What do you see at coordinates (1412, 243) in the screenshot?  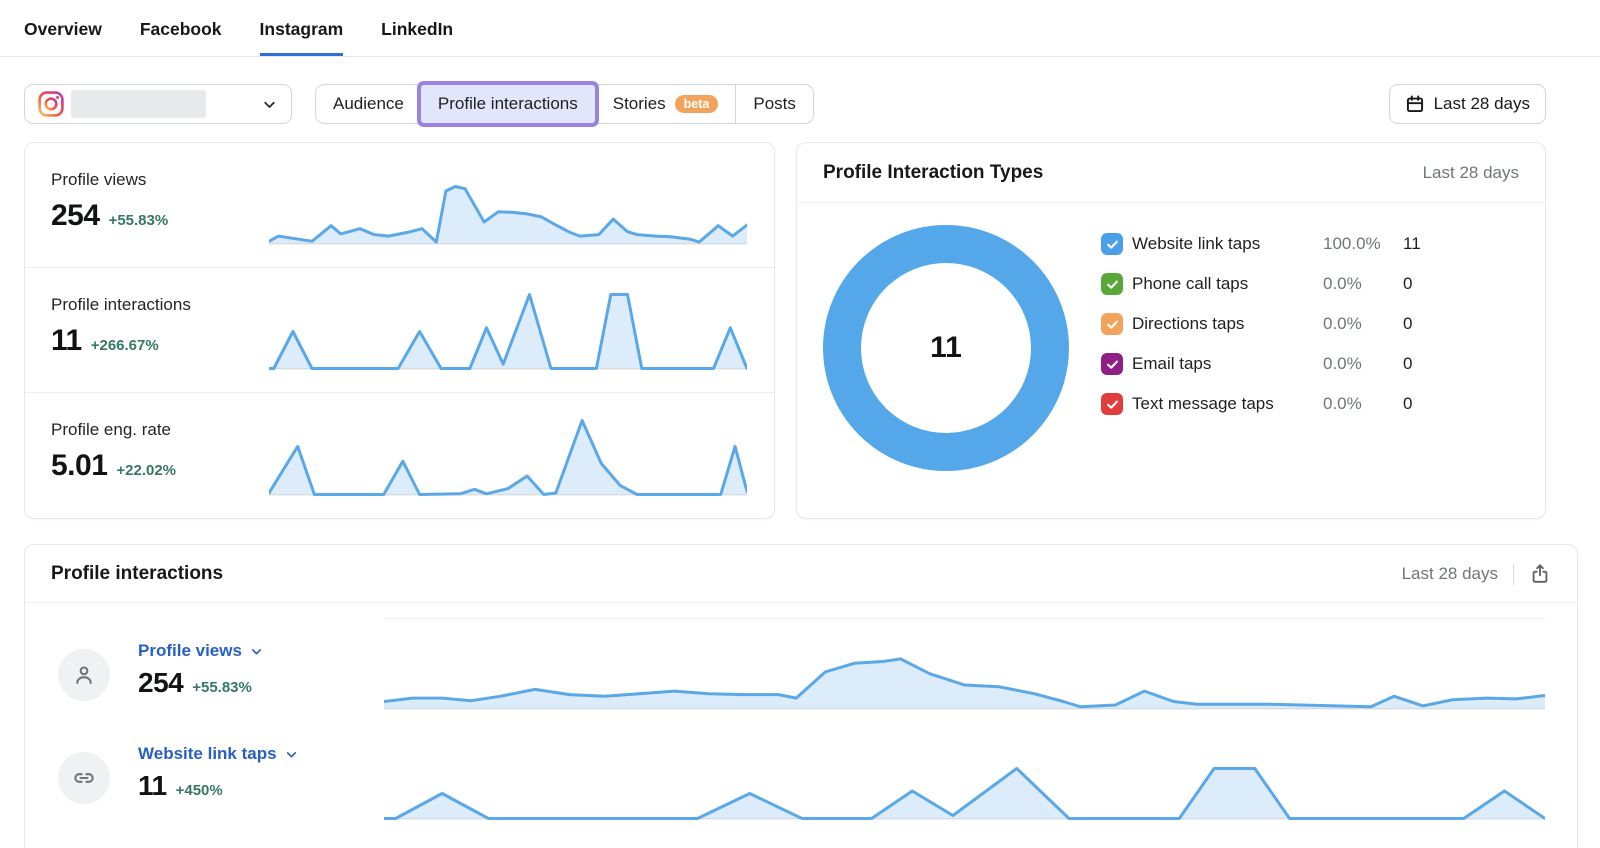 I see `legend-count: 11` at bounding box center [1412, 243].